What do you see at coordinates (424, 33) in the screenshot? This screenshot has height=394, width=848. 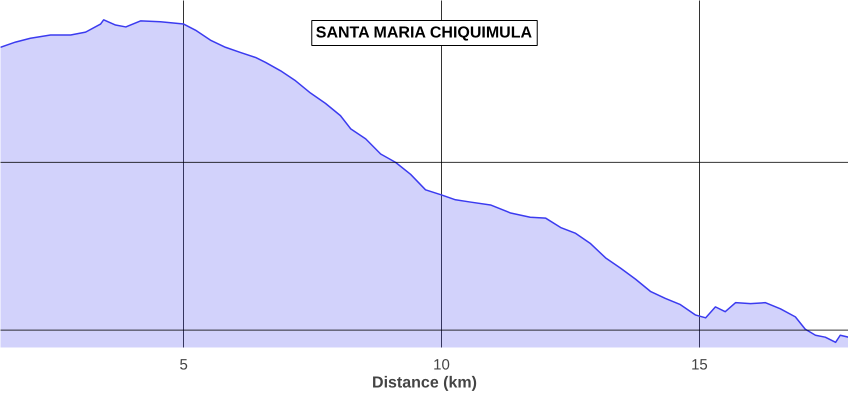 I see `chart-title: SANTA MARIA CHIQUIMULA` at bounding box center [424, 33].